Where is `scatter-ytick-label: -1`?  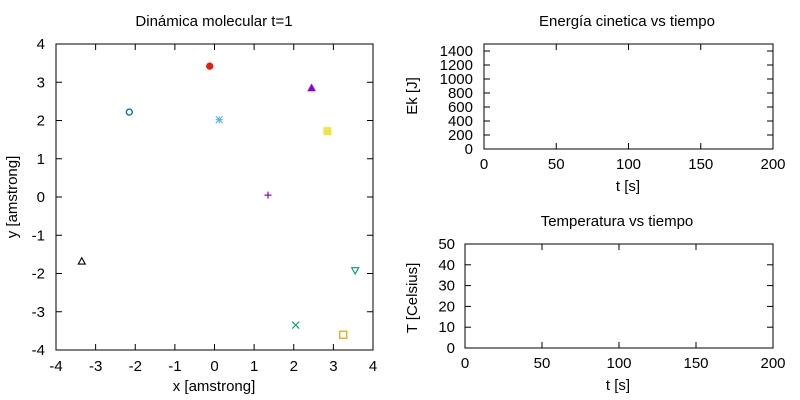 scatter-ytick-label: -1 is located at coordinates (38, 235).